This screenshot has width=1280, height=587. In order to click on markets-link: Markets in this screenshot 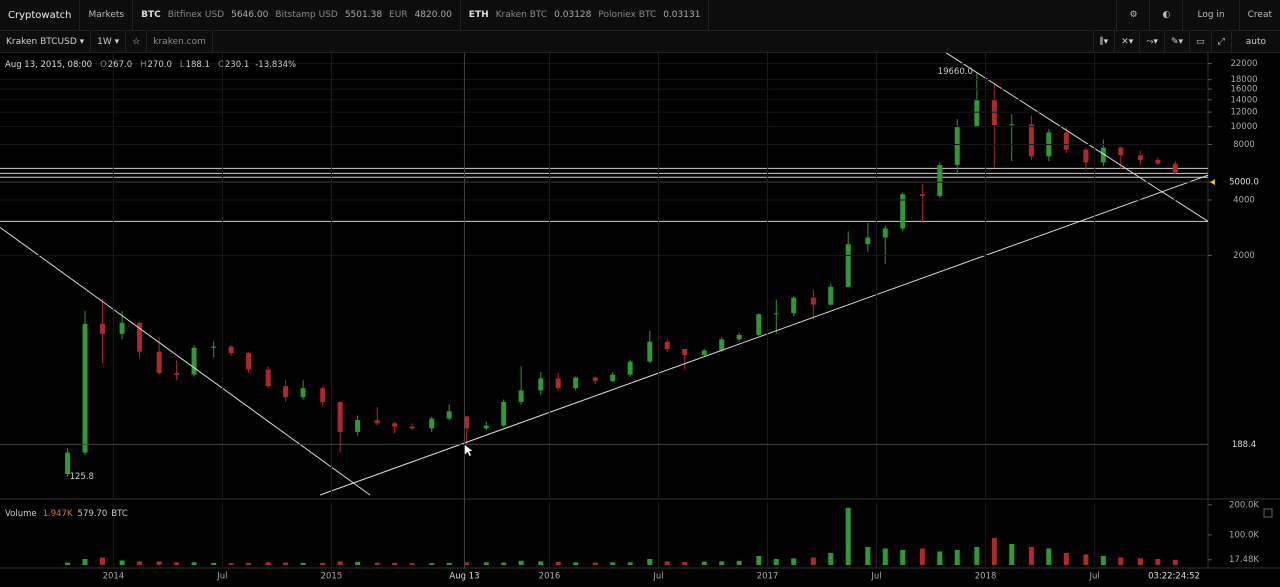, I will do `click(107, 15)`.